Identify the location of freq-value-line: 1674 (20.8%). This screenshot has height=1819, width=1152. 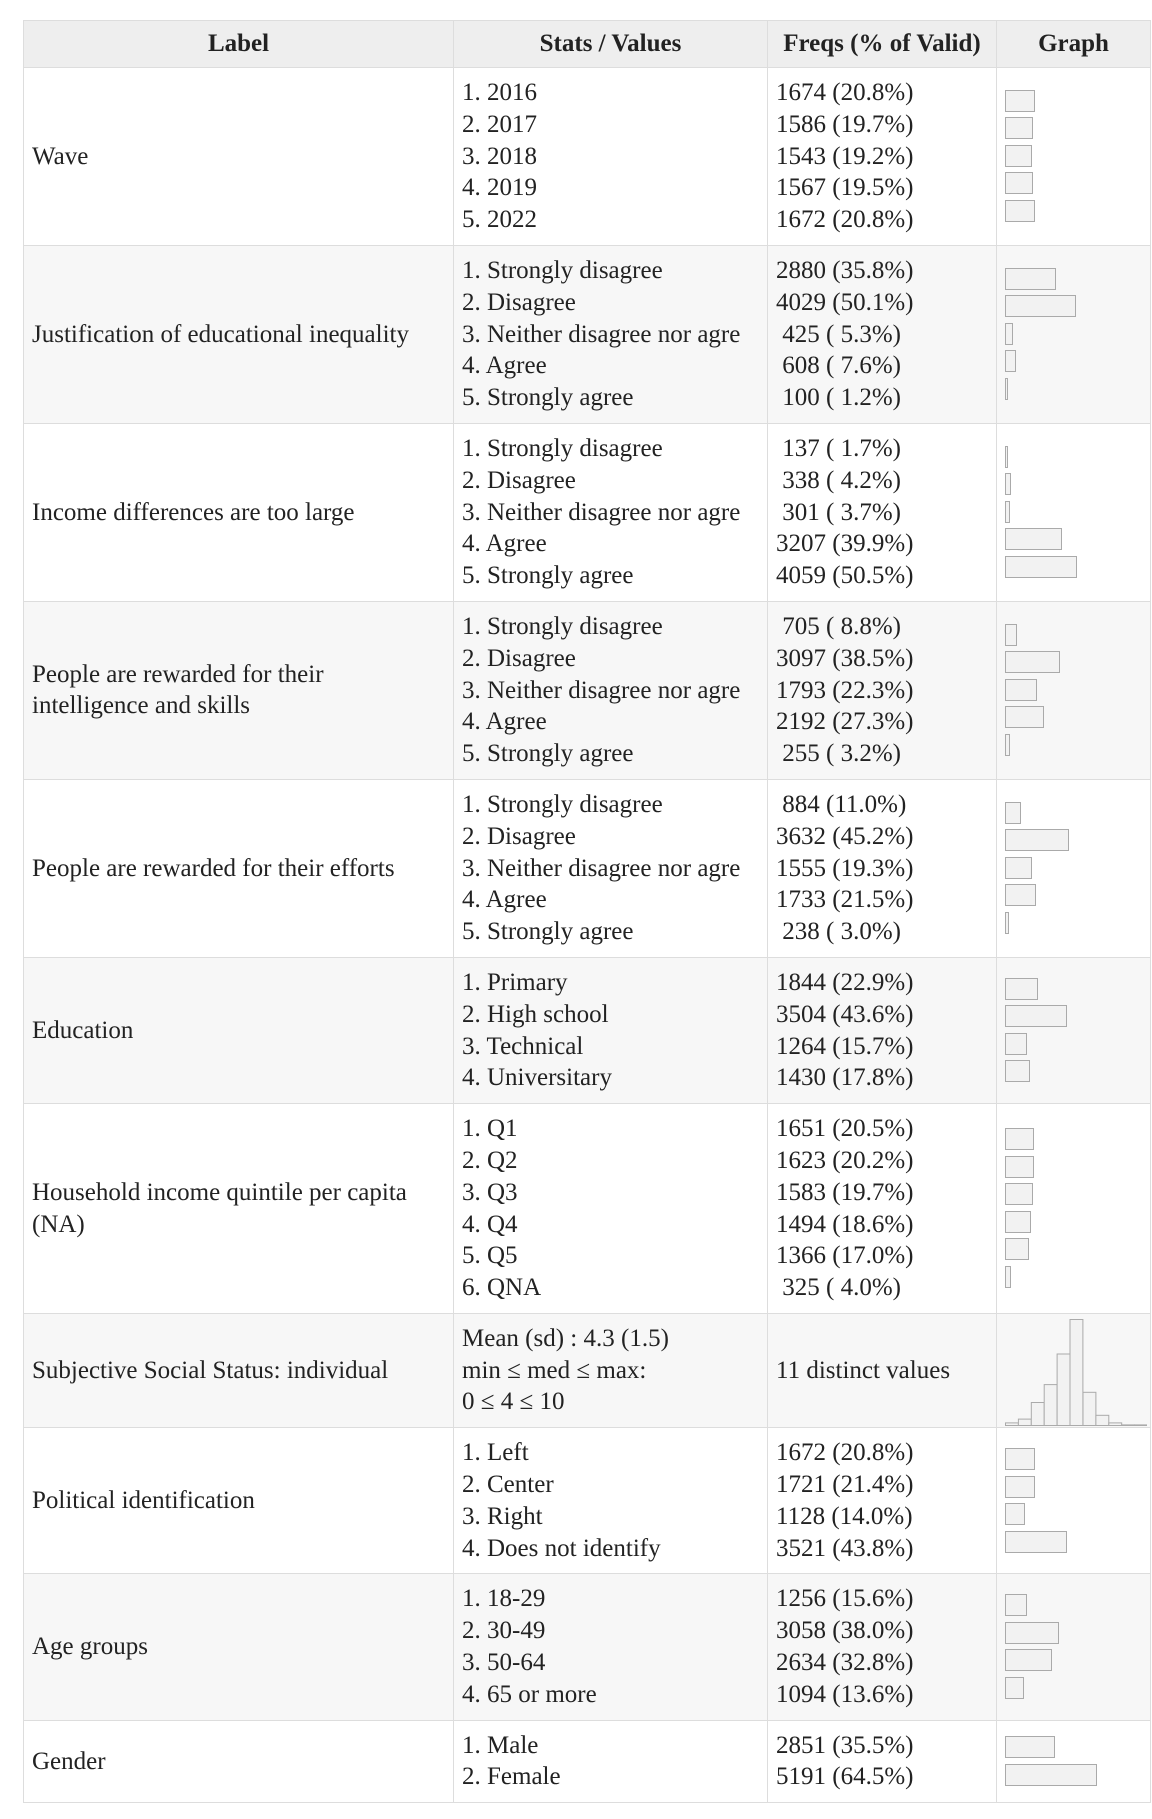
(845, 92).